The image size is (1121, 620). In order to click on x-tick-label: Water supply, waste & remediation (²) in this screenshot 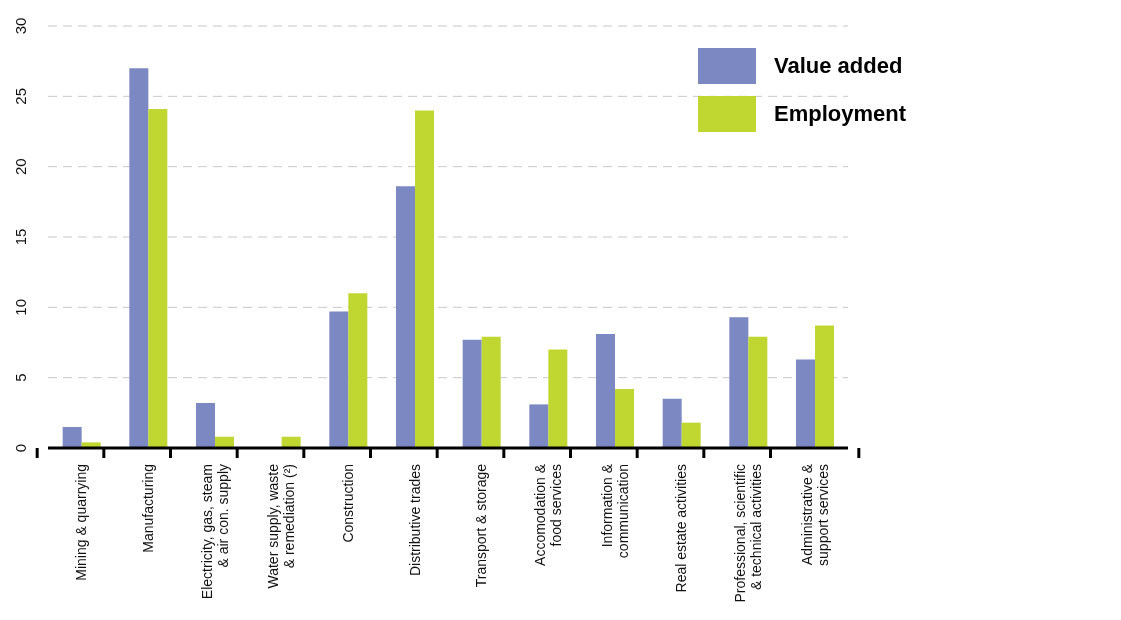, I will do `click(281, 526)`.